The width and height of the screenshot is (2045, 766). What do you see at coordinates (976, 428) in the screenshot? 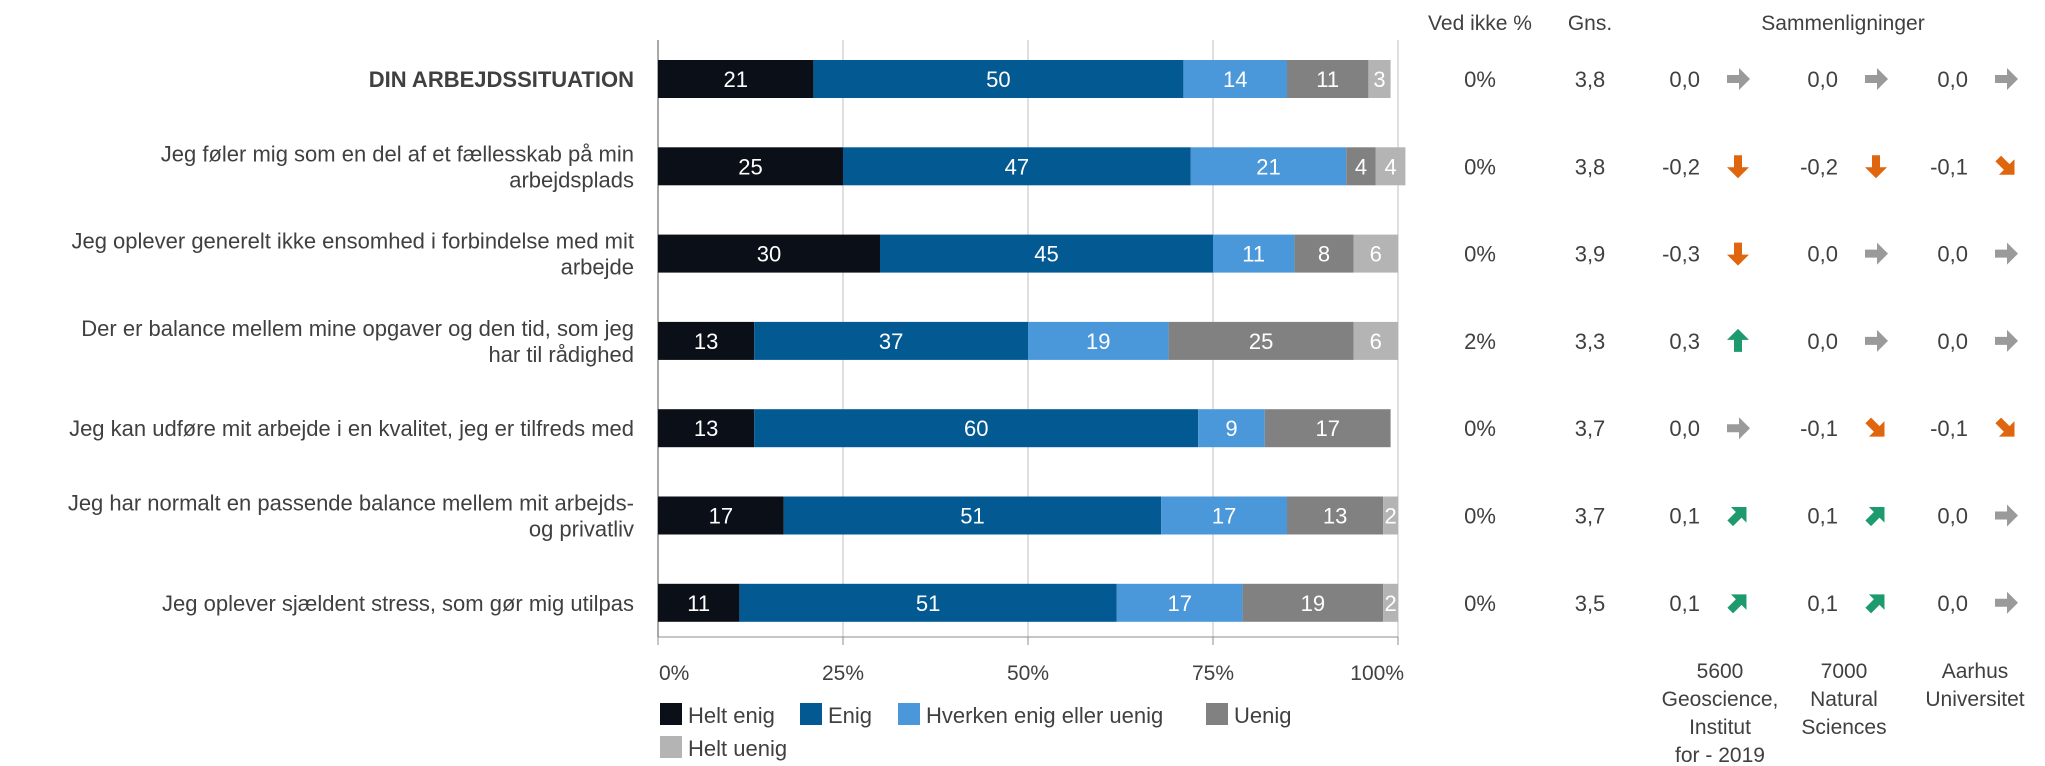
I see `bar-value-label: 60` at bounding box center [976, 428].